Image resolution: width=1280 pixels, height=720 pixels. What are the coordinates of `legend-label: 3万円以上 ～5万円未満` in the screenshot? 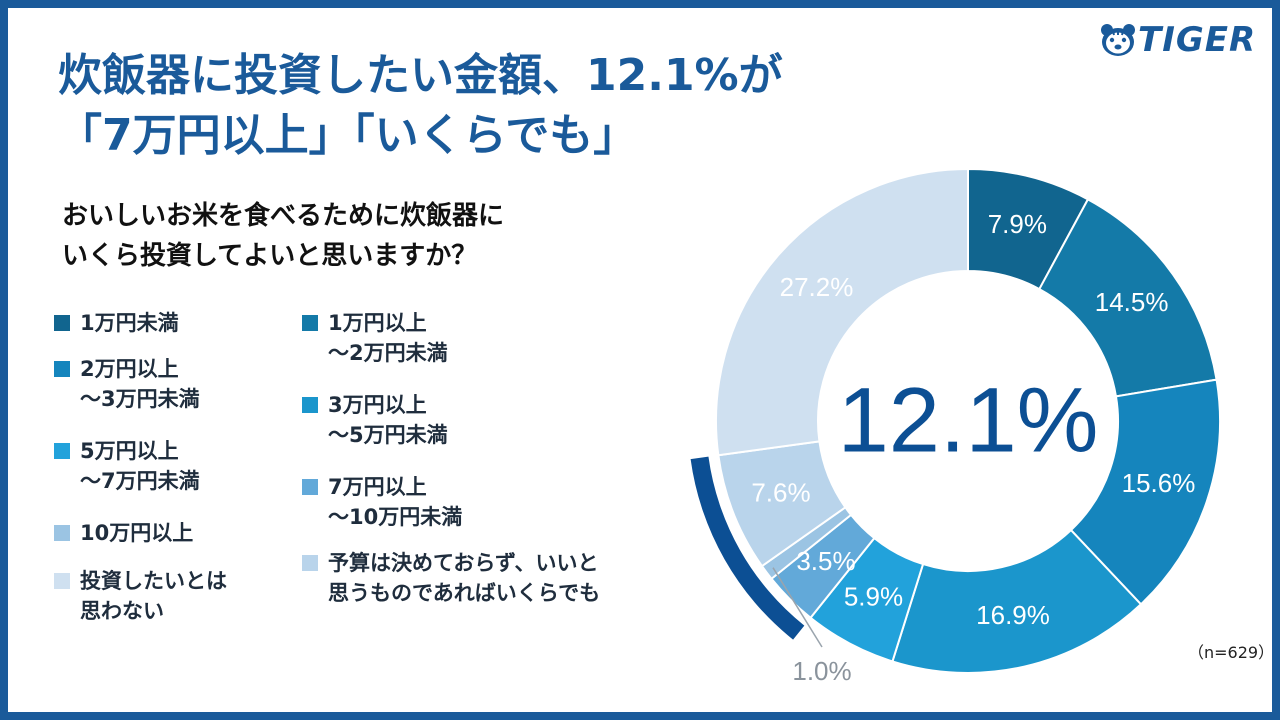 It's located at (388, 420).